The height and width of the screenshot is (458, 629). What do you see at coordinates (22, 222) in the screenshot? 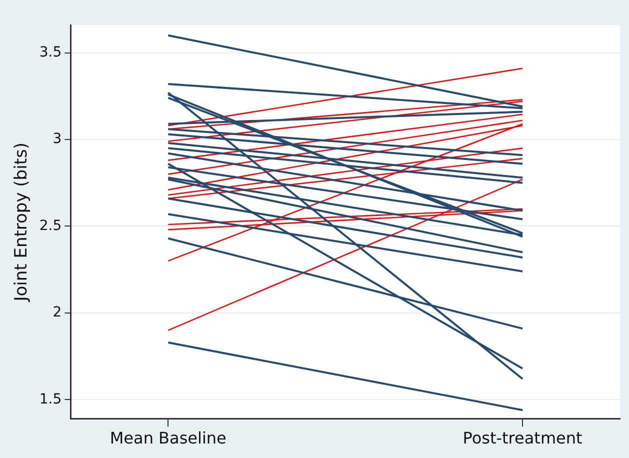
I see `y-axis-title: Joint Entropy (bits)` at bounding box center [22, 222].